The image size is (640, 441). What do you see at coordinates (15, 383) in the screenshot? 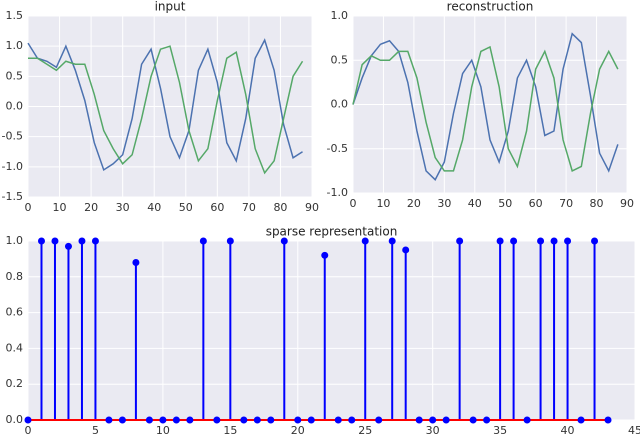
I see `y-tick-label: 0.2` at bounding box center [15, 383].